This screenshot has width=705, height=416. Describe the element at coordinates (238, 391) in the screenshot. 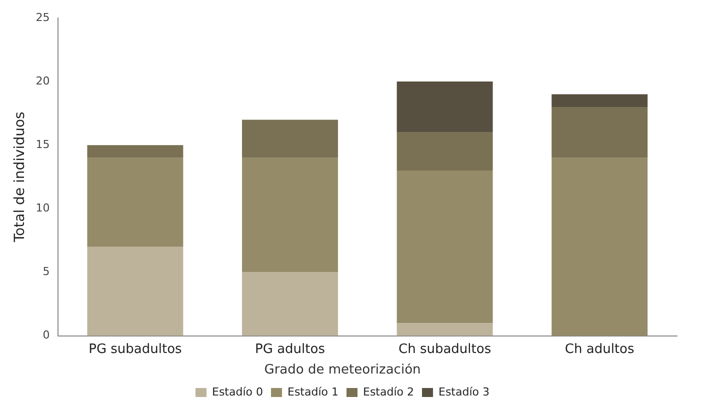

I see `legend-label: Estadío 0` at that location.